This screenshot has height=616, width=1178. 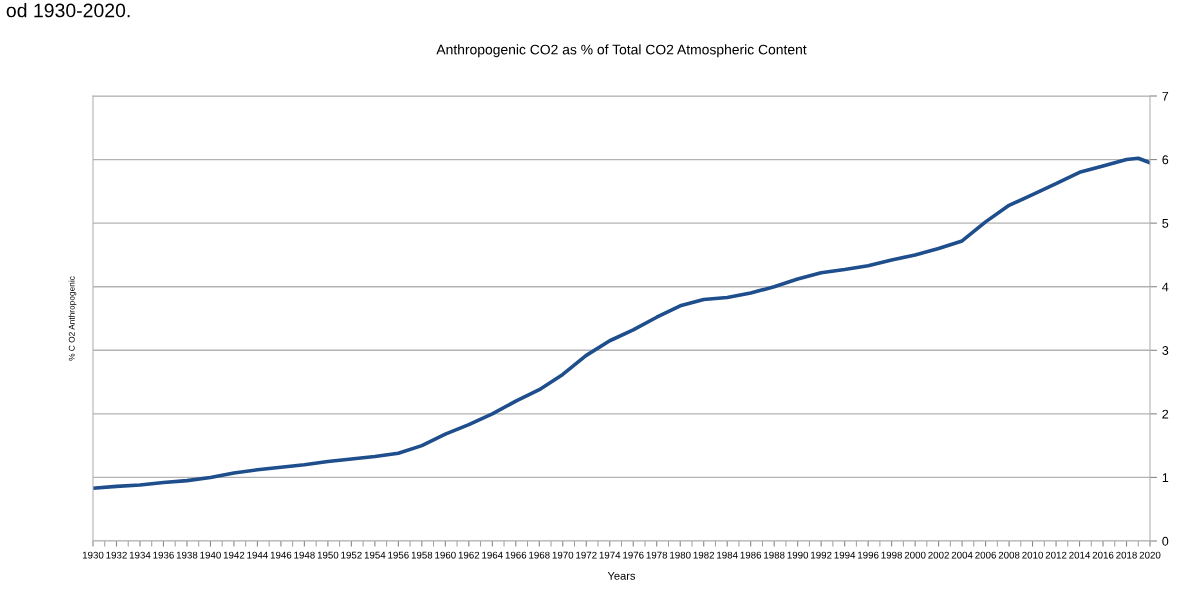 What do you see at coordinates (187, 555) in the screenshot?
I see `x-tick-label: 1938` at bounding box center [187, 555].